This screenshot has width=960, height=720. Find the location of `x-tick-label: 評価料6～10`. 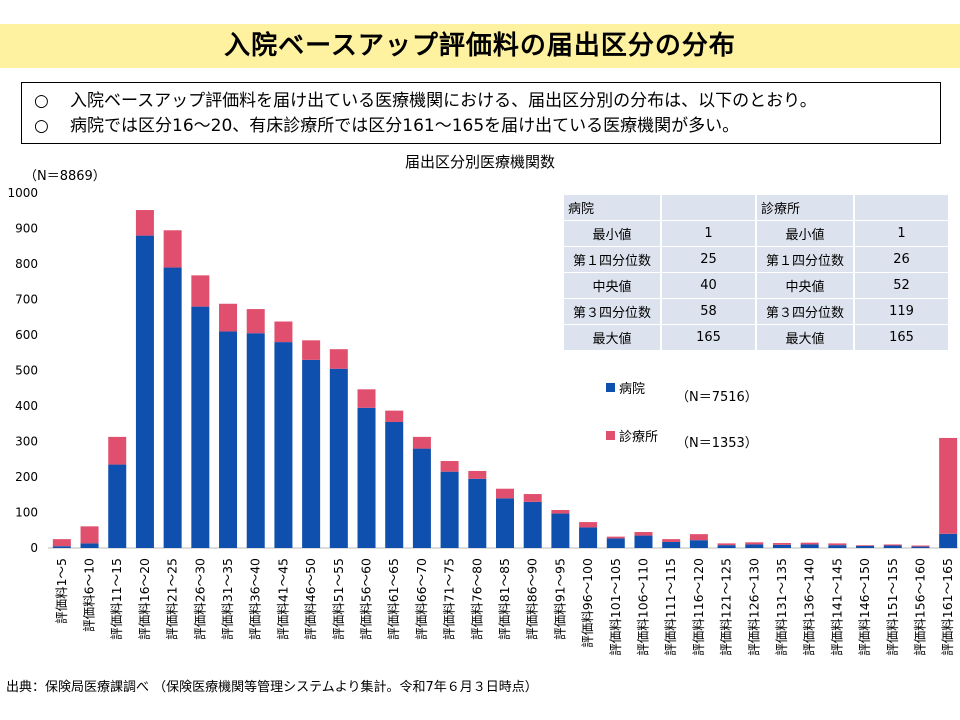

x-tick-label: 評価料6～10 is located at coordinates (89, 595).